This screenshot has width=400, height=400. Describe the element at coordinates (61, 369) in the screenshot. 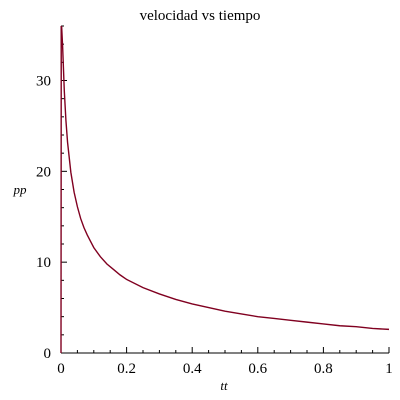

I see `x-tick-label: 0` at that location.